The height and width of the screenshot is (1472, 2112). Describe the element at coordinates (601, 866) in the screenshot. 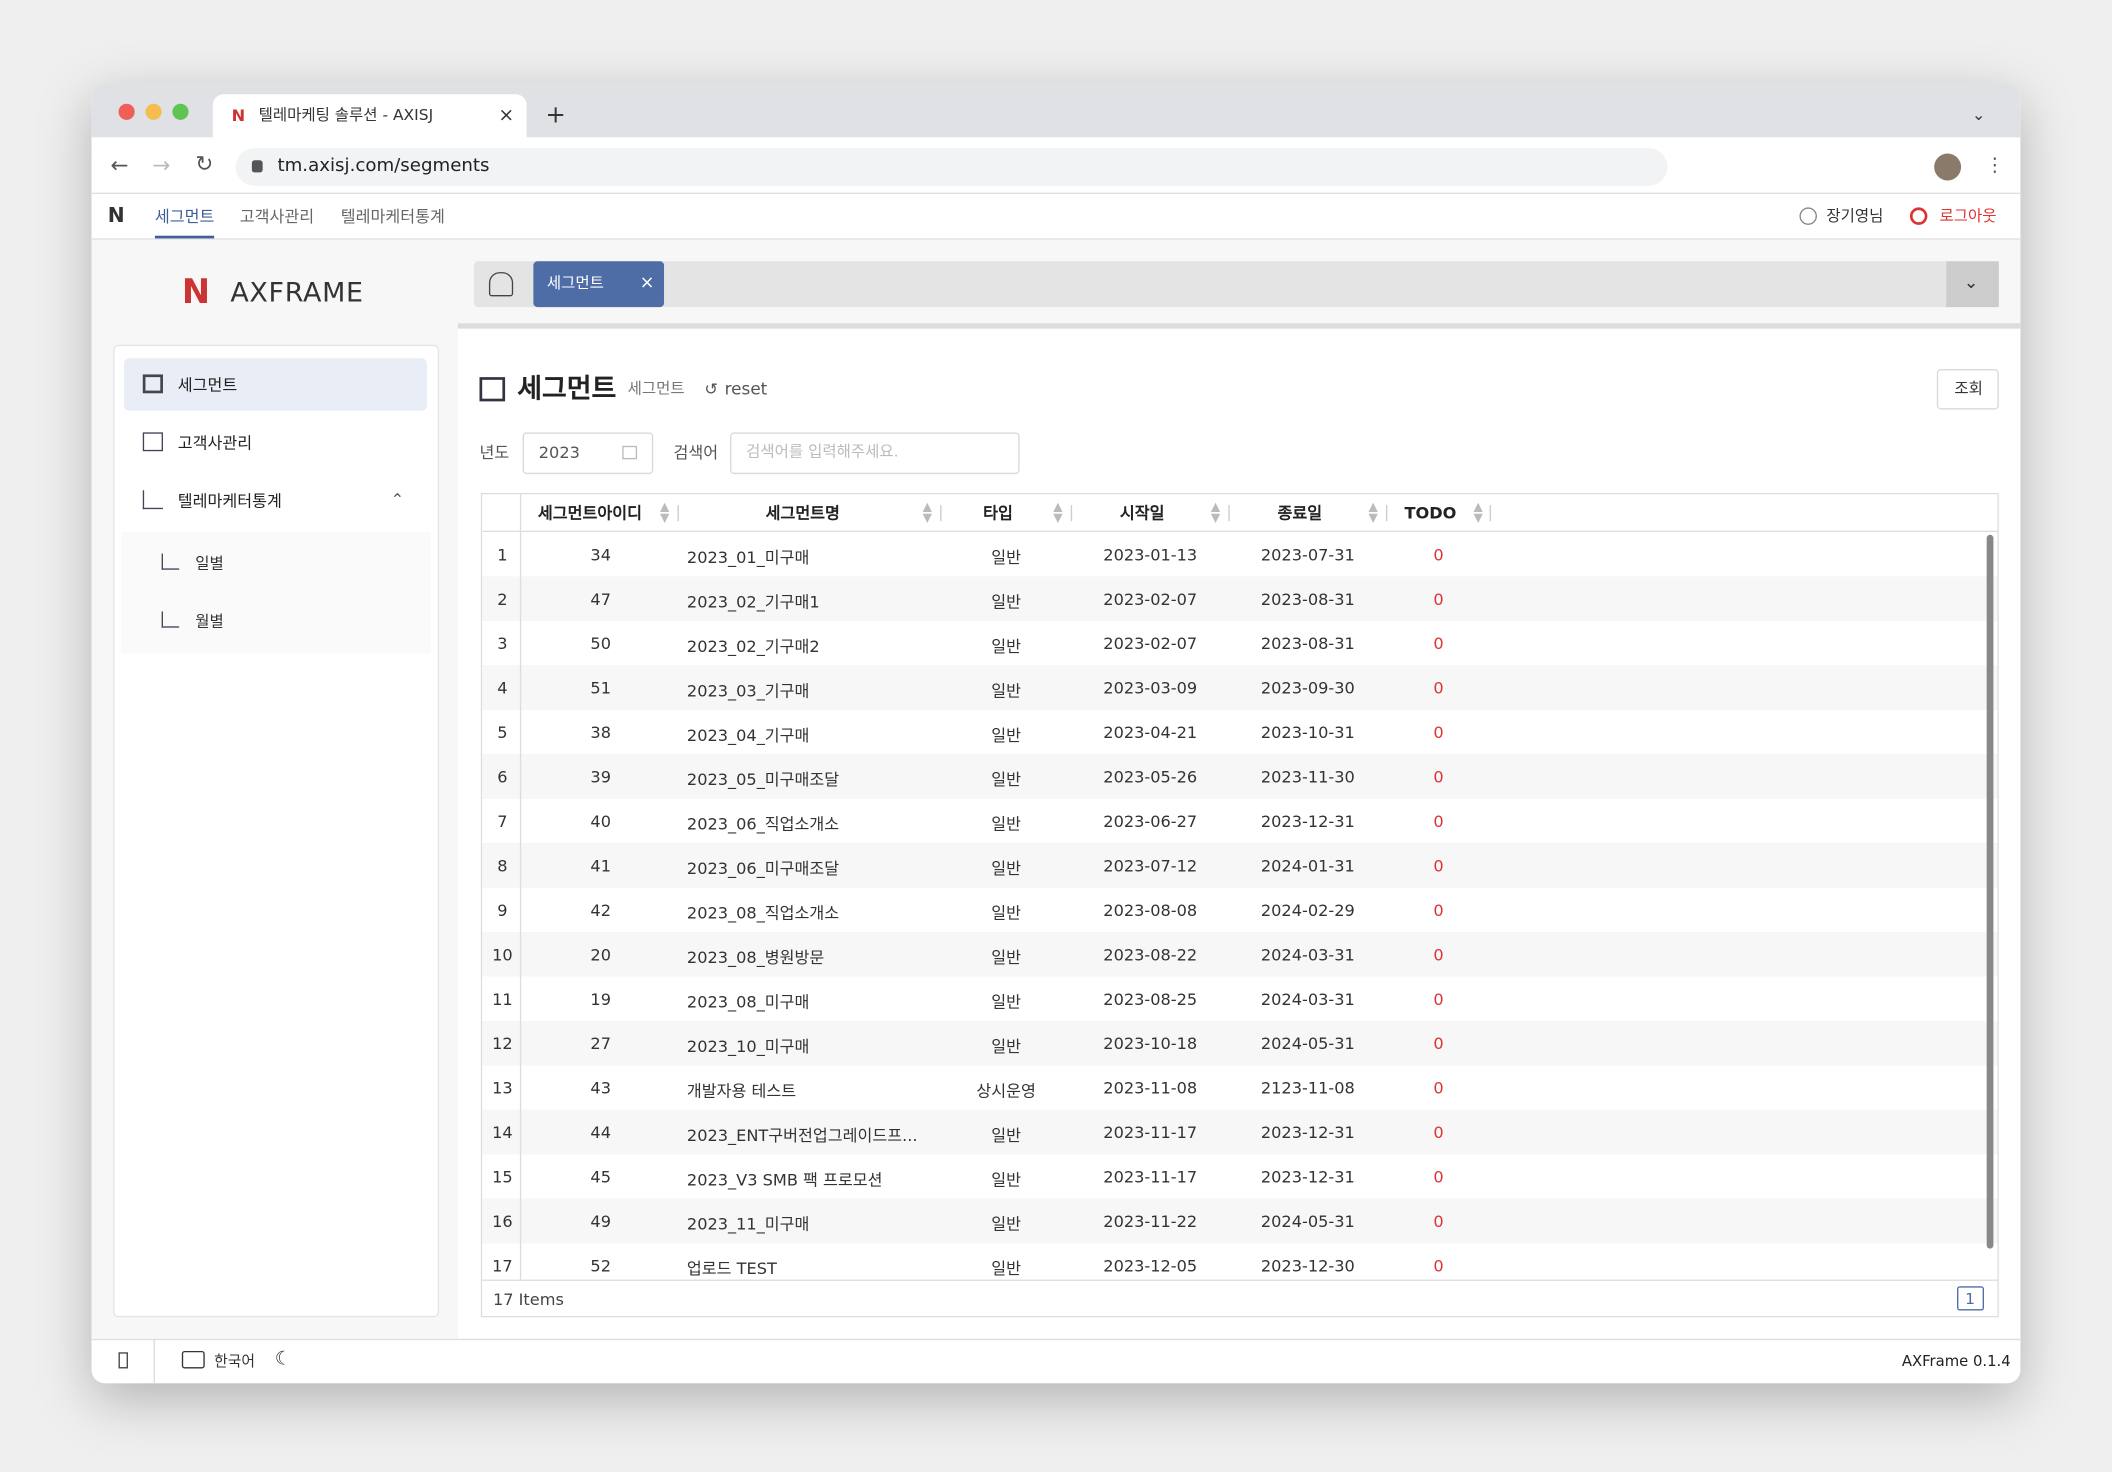

I see `cell: 41` at that location.